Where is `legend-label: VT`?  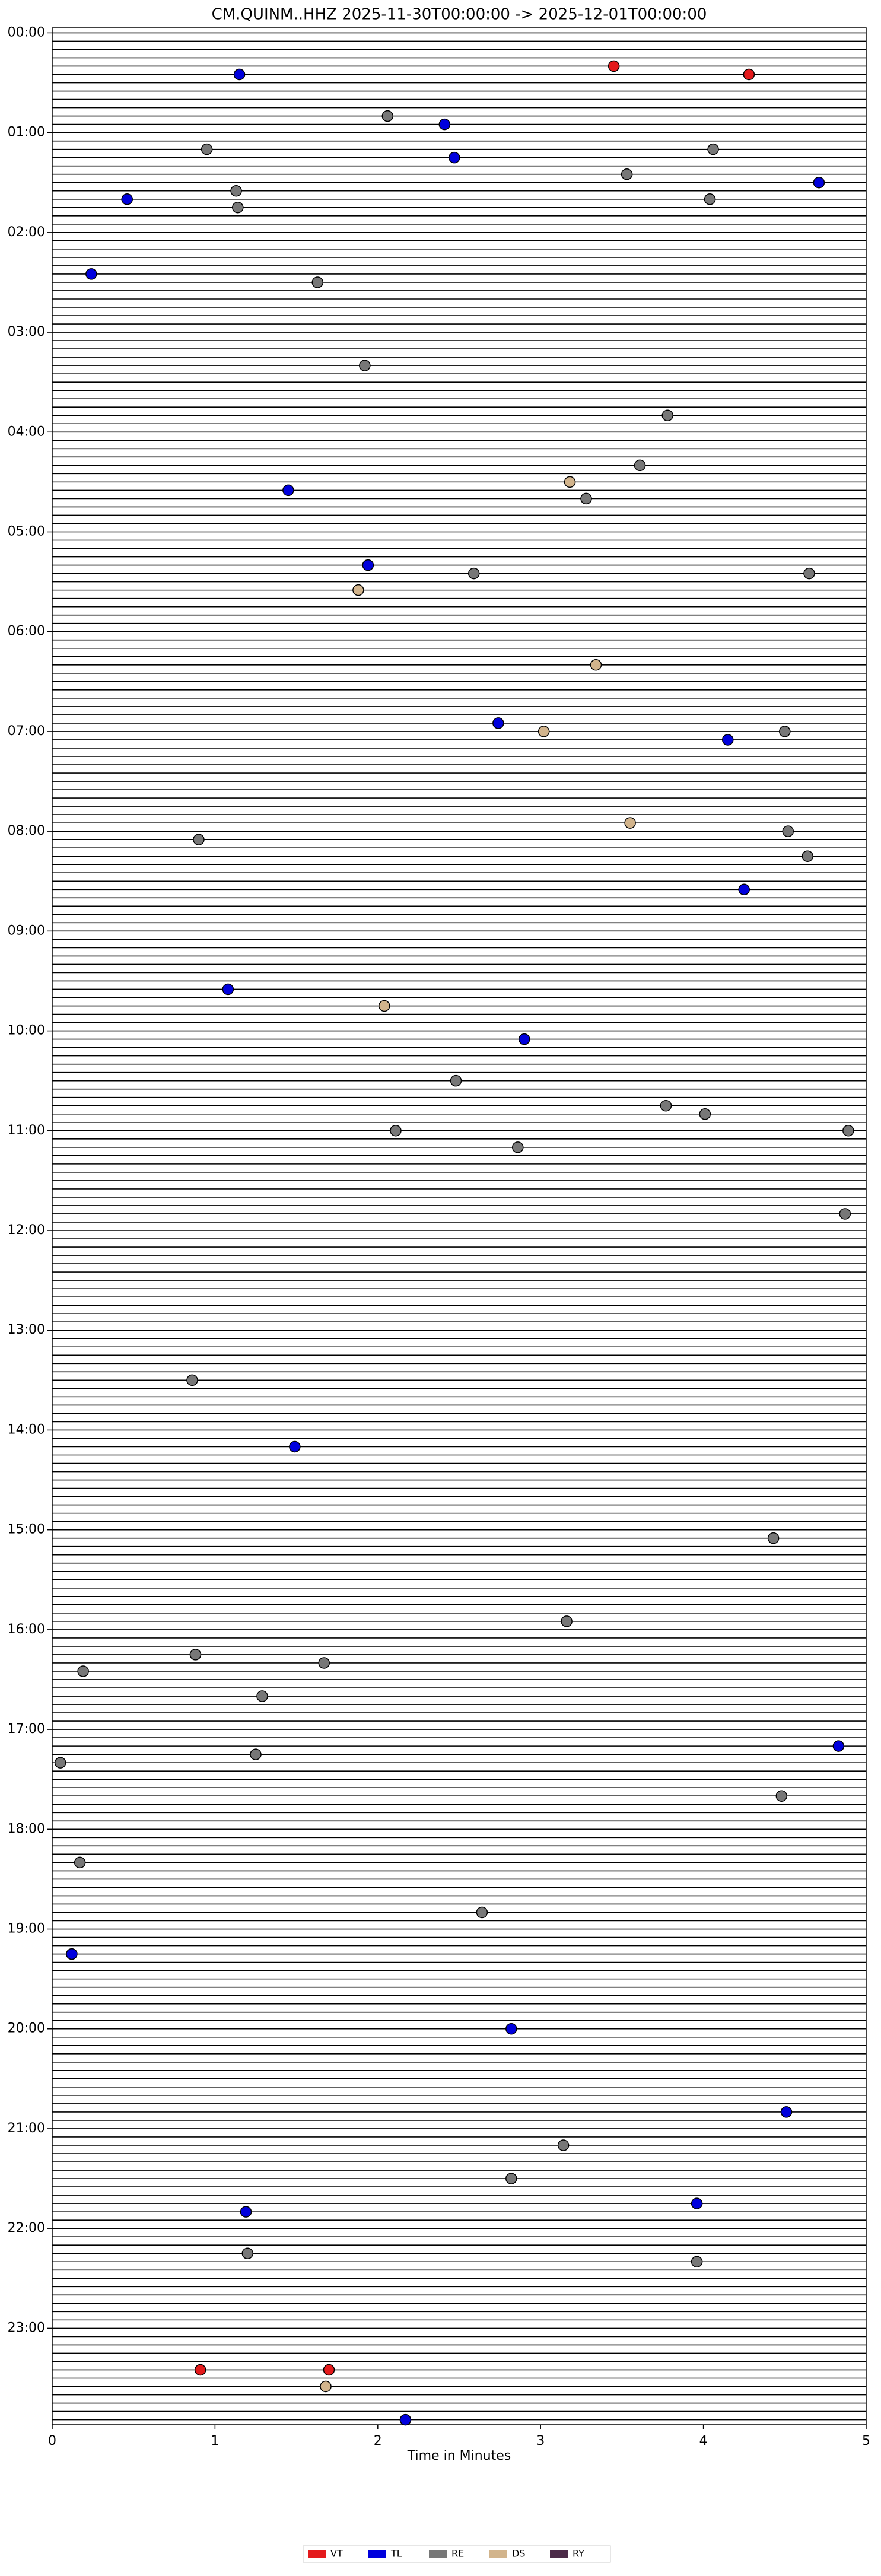
legend-label: VT is located at coordinates (336, 2553).